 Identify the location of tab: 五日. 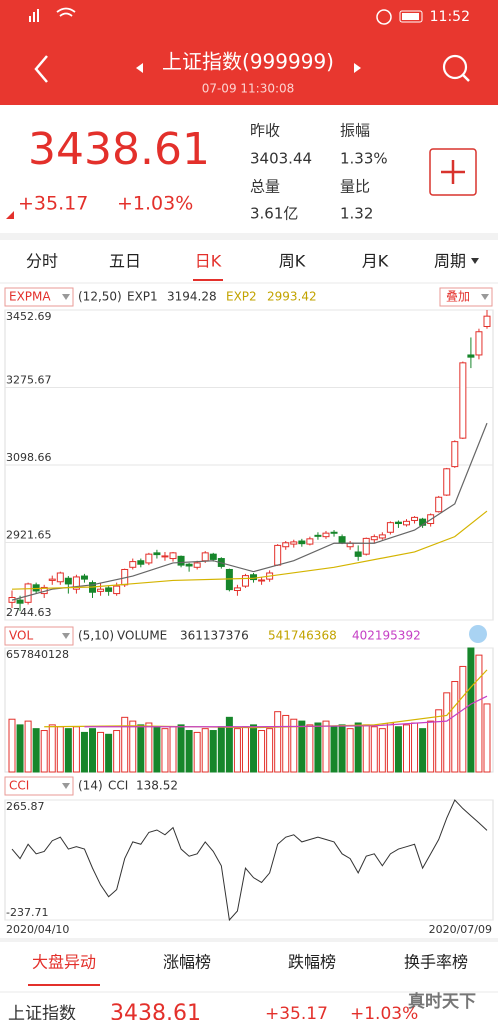
(125, 261).